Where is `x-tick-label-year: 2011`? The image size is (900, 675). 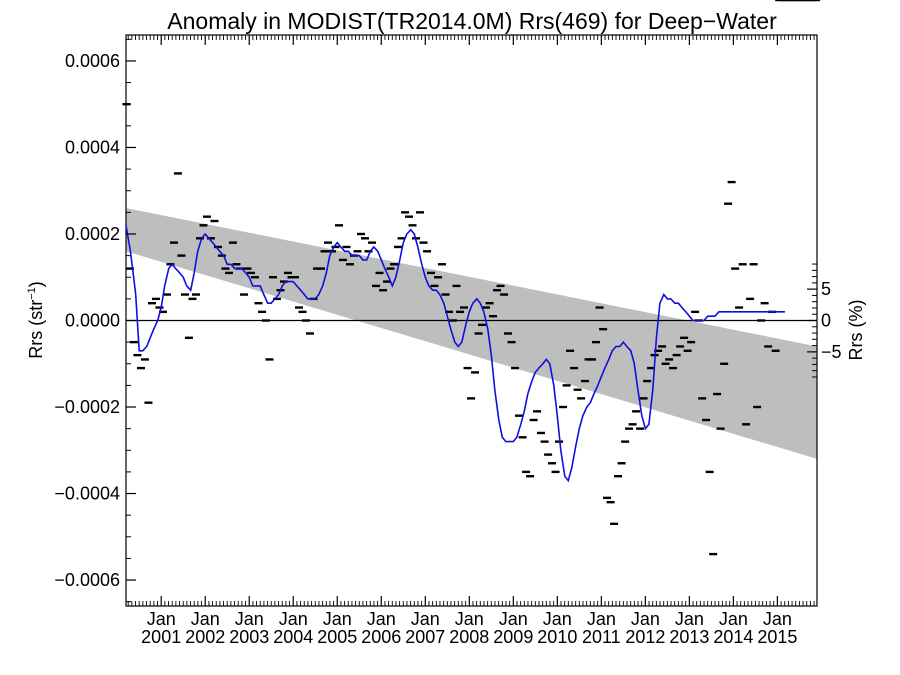
x-tick-label-year: 2011 is located at coordinates (601, 637).